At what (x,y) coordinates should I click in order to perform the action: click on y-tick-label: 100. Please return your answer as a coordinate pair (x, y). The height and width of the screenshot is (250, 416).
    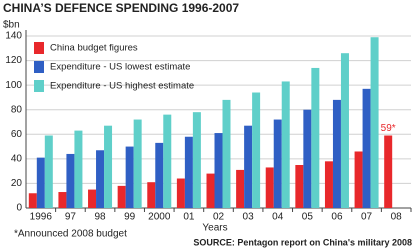
    Looking at the image, I should click on (13, 85).